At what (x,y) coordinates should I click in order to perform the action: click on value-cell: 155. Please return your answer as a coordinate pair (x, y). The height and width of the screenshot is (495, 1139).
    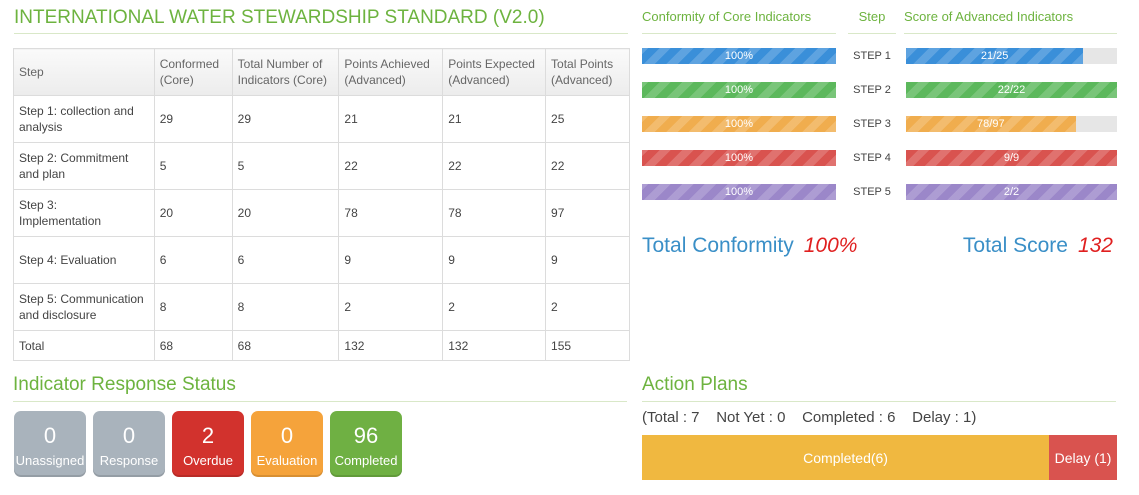
    Looking at the image, I should click on (587, 345).